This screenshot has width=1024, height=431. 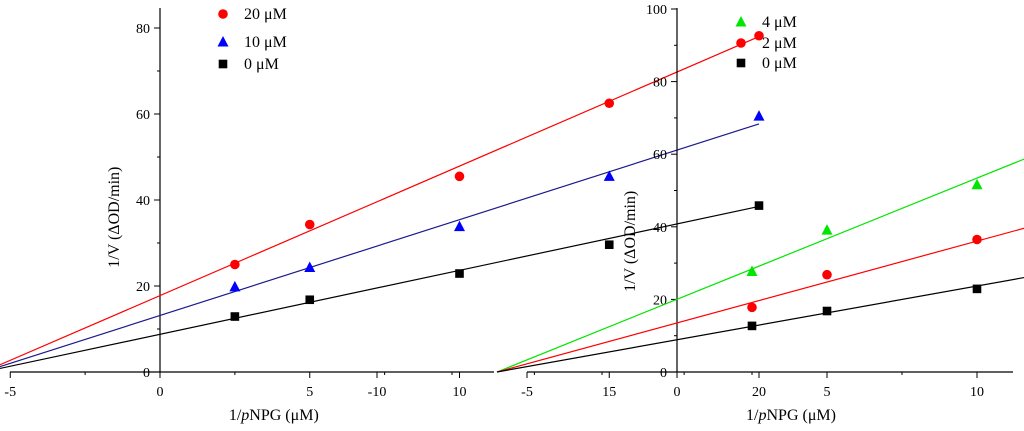 What do you see at coordinates (265, 42) in the screenshot?
I see `legend-label: 10 μM` at bounding box center [265, 42].